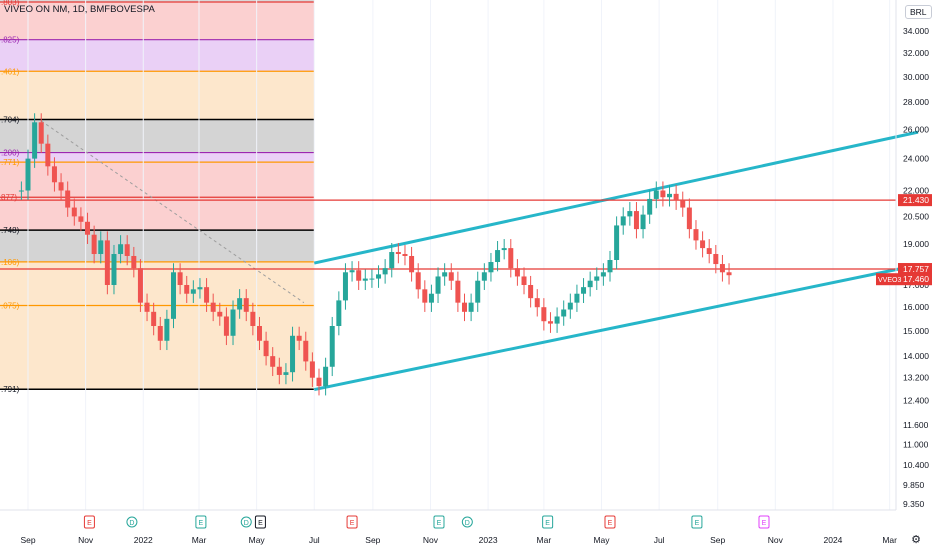  What do you see at coordinates (918, 12) in the screenshot?
I see `currency-badge: BRL` at bounding box center [918, 12].